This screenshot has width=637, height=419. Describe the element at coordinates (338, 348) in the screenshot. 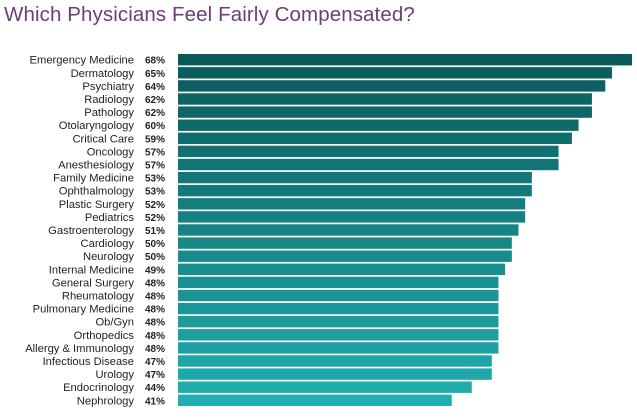

I see `bar-allergy-immunology` at that location.